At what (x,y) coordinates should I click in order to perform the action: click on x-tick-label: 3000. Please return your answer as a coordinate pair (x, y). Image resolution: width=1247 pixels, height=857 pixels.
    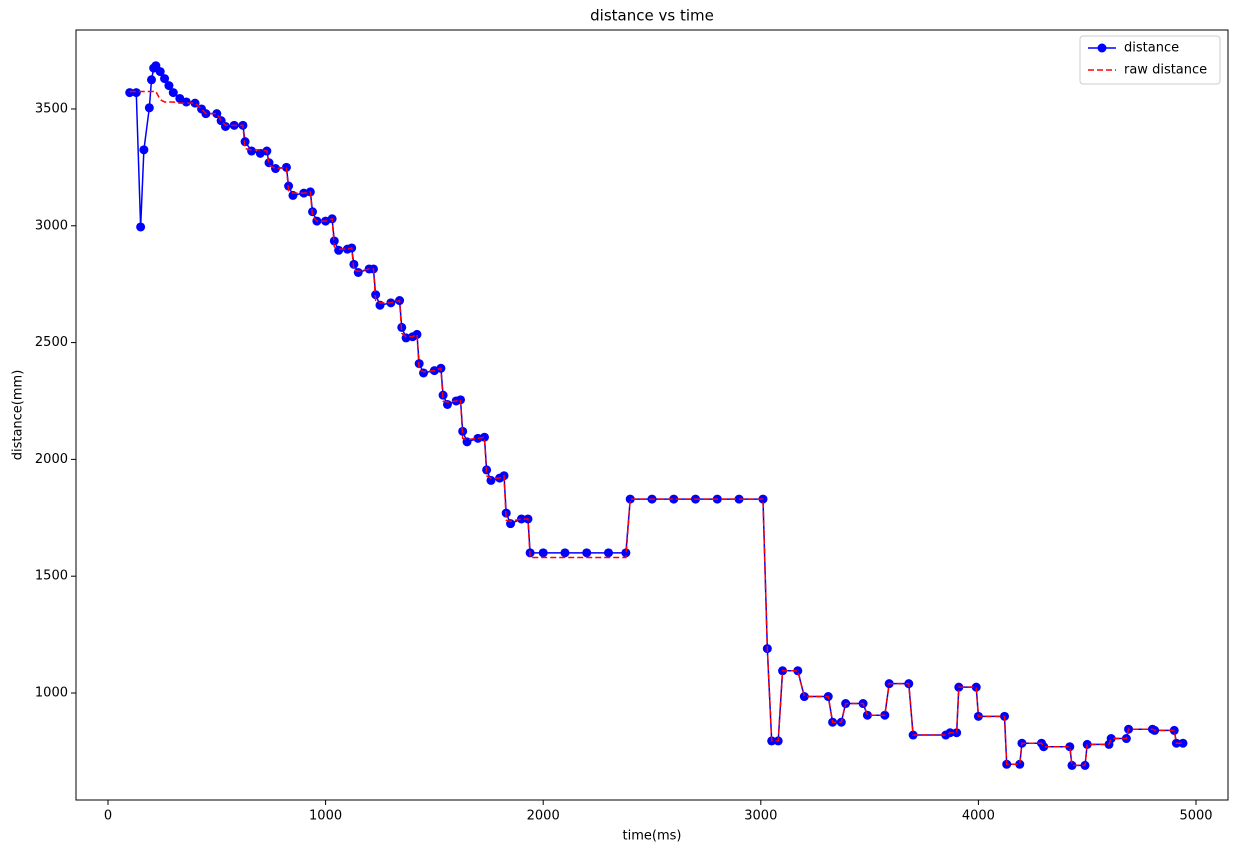
    Looking at the image, I should click on (760, 816).